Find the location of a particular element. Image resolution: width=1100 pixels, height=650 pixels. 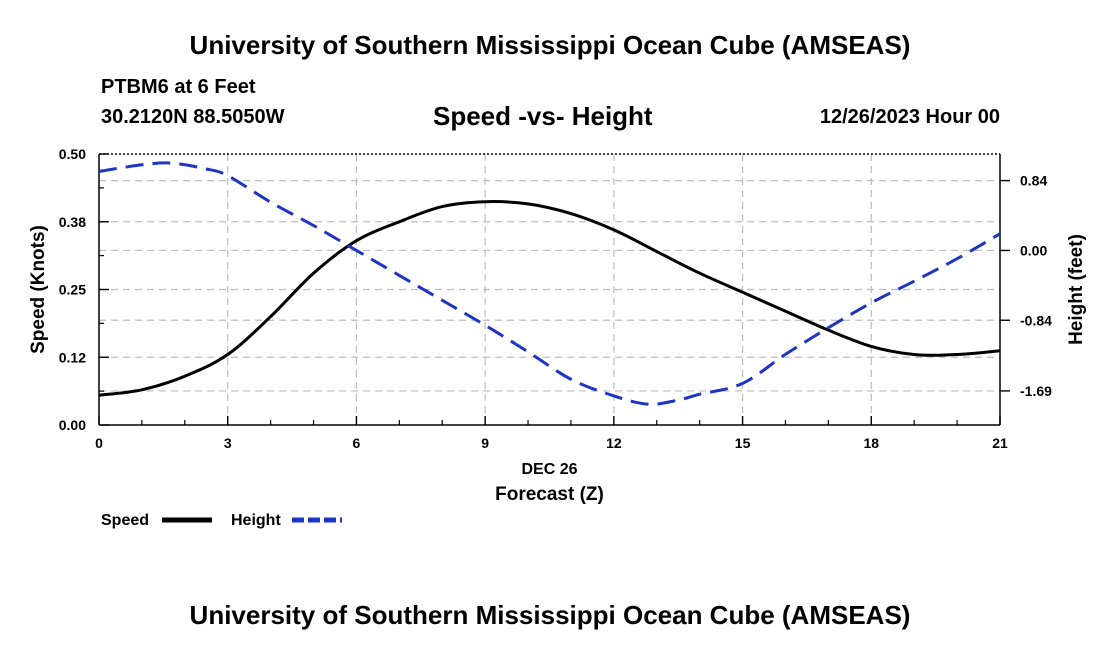

y-tick-label: 0.50 is located at coordinates (72, 154).